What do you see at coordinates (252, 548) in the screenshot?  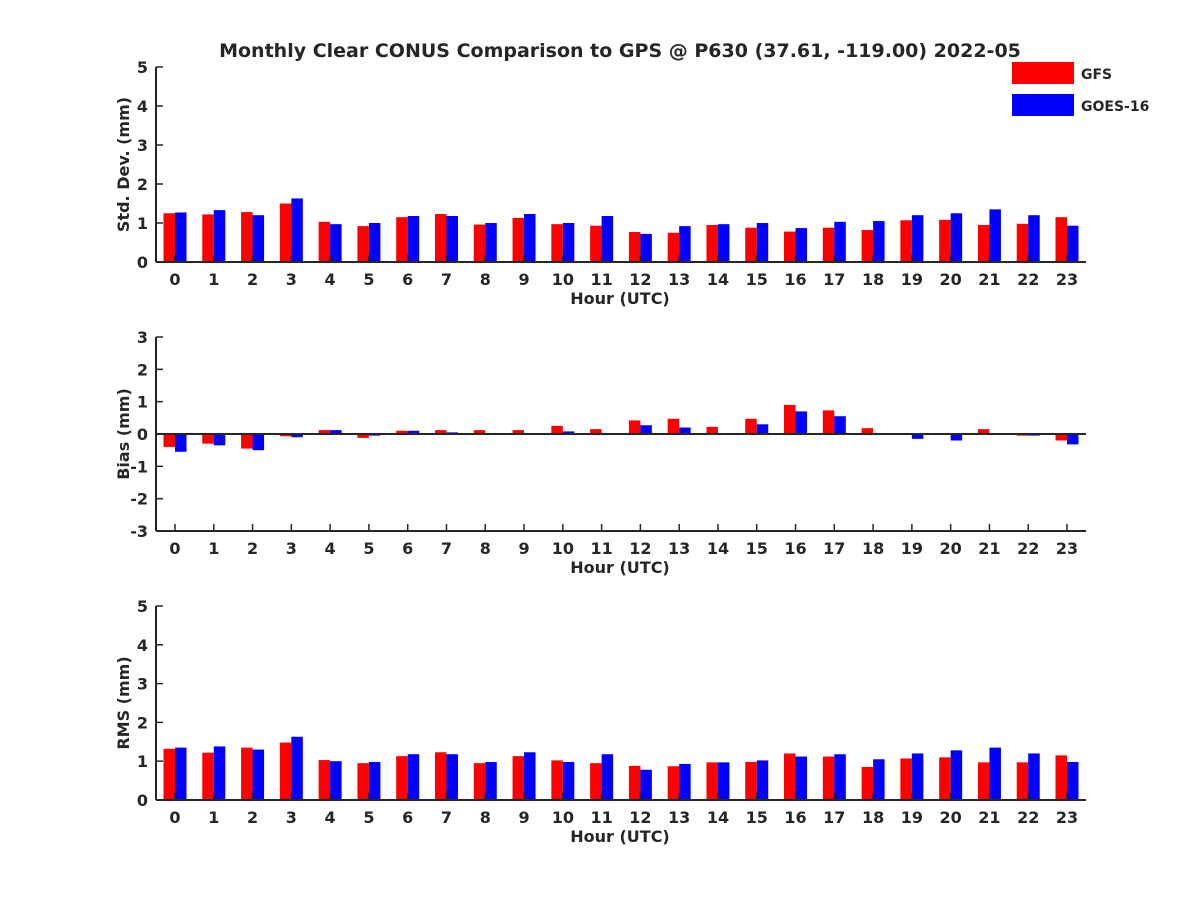 I see `x-tick-label: 2` at bounding box center [252, 548].